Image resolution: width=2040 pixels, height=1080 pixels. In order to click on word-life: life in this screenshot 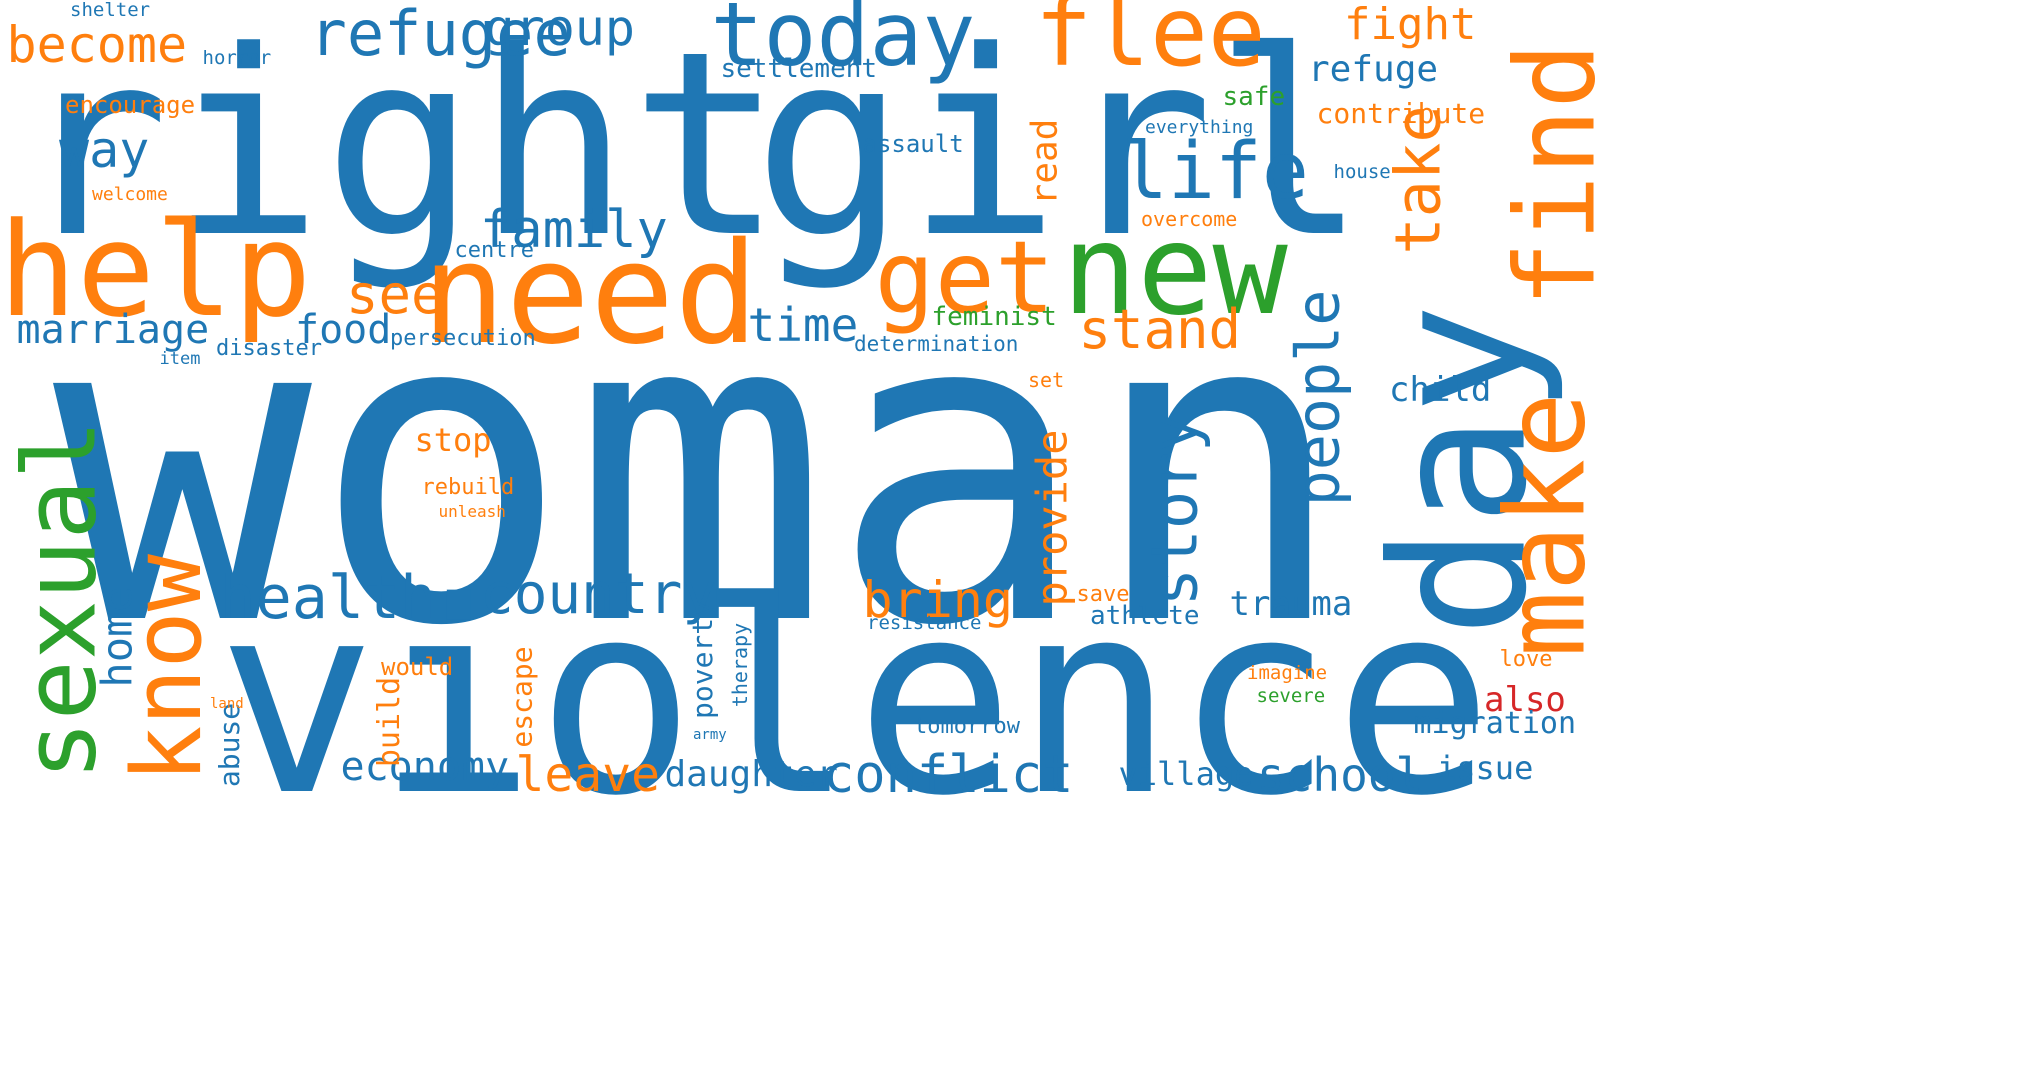, I will do `click(1215, 172)`.